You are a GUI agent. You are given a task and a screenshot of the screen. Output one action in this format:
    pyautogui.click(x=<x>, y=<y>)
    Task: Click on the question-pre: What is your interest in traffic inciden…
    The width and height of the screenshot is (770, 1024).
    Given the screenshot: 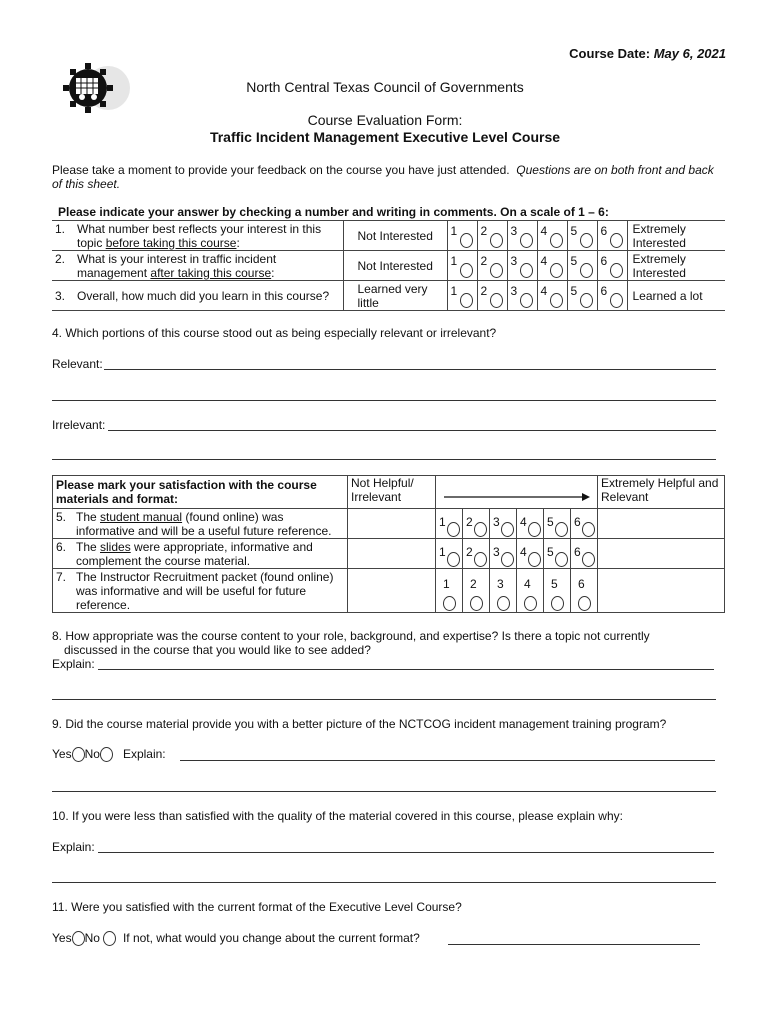 What is the action you would take?
    pyautogui.click(x=177, y=265)
    